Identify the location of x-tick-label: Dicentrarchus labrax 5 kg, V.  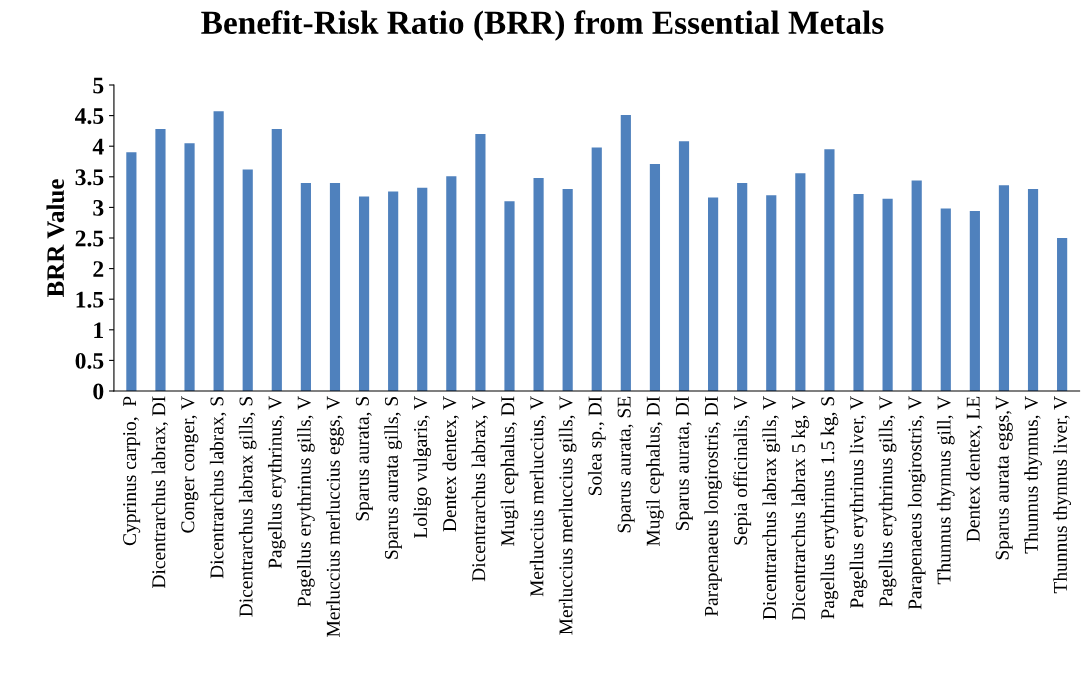
(800, 508).